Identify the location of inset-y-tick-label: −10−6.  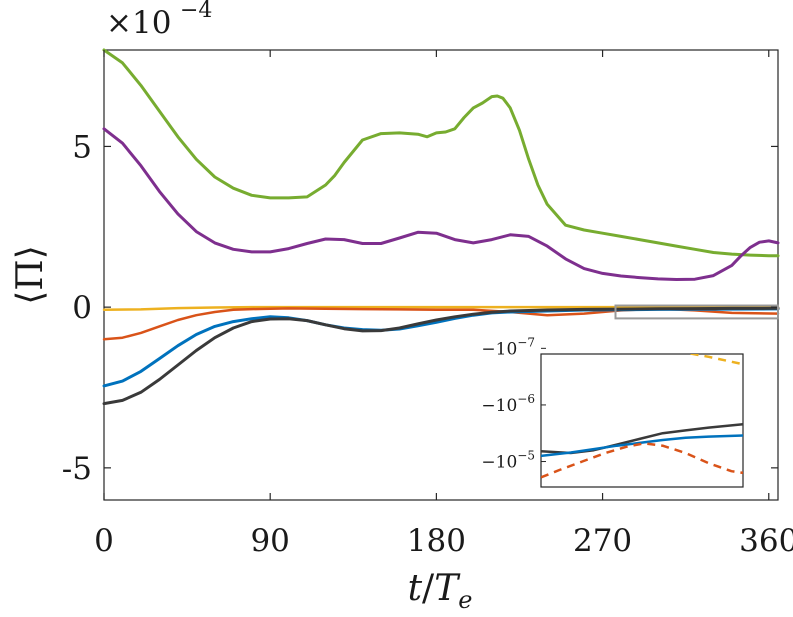
(508, 404).